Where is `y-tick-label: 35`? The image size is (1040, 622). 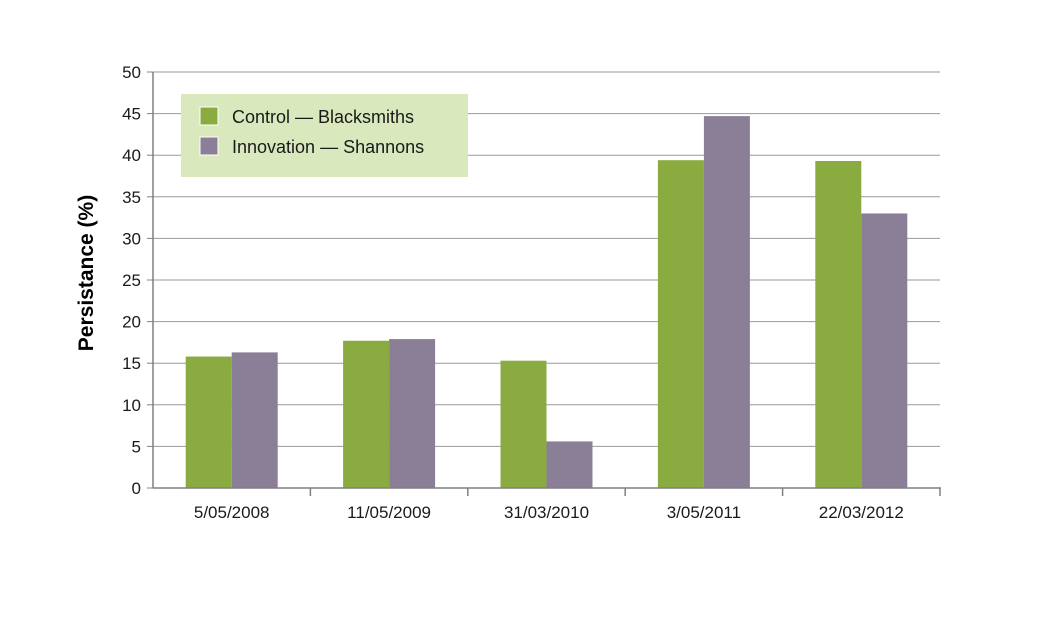 y-tick-label: 35 is located at coordinates (131, 197).